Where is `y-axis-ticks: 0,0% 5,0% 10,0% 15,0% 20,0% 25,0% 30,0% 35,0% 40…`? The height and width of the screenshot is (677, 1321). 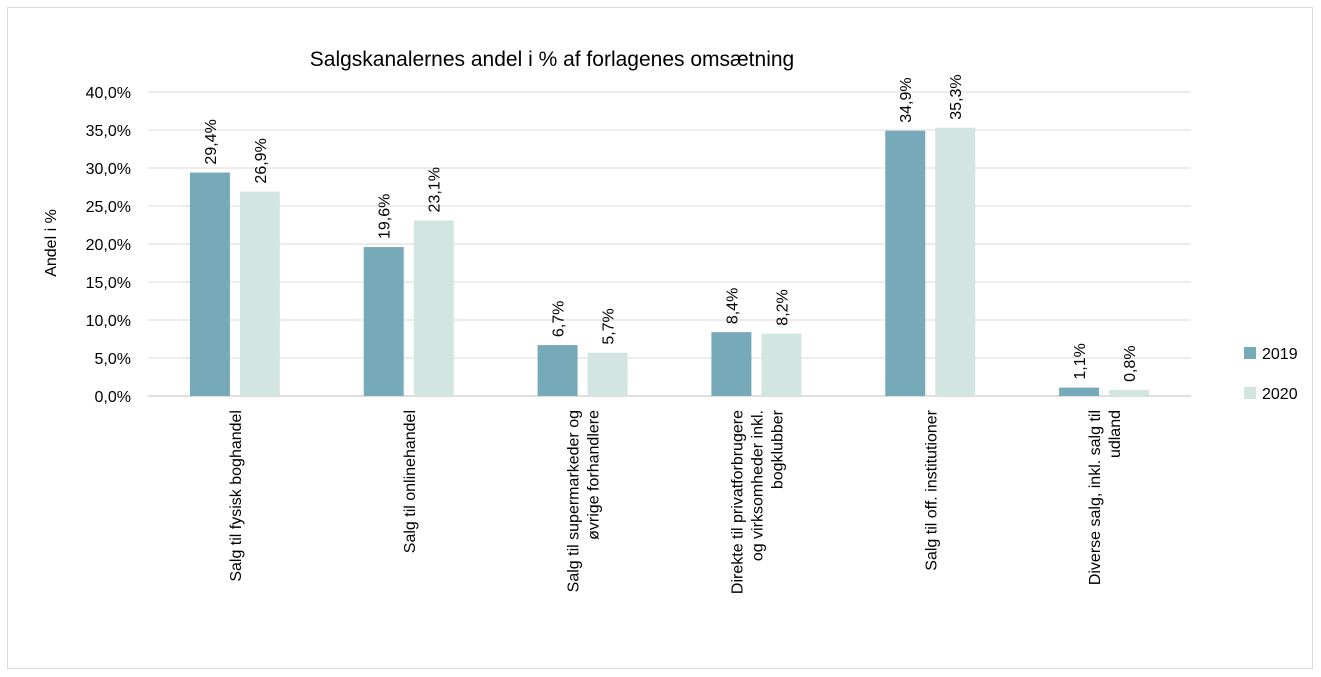 y-axis-ticks: 0,0% 5,0% 10,0% 15,0% 20,0% 25,0% 30,0% 35,0% 40… is located at coordinates (108, 245).